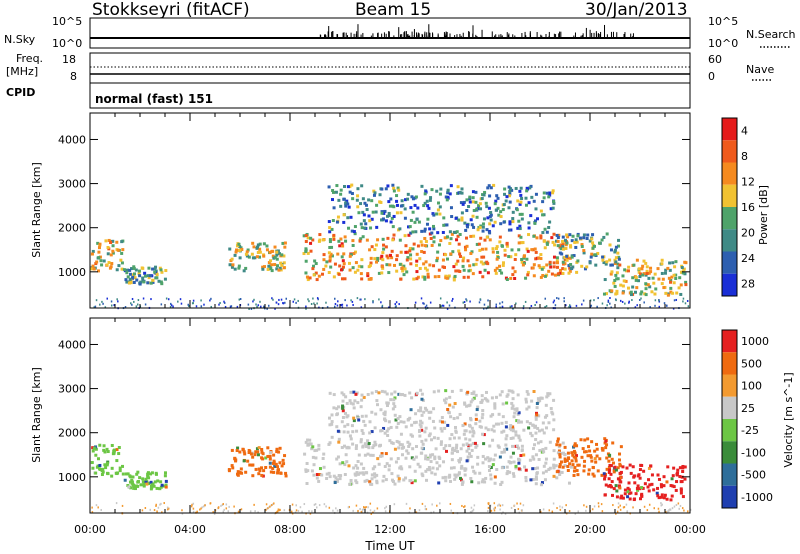  I want to click on nsky-tick-bottom: 10^0, so click(67, 43).